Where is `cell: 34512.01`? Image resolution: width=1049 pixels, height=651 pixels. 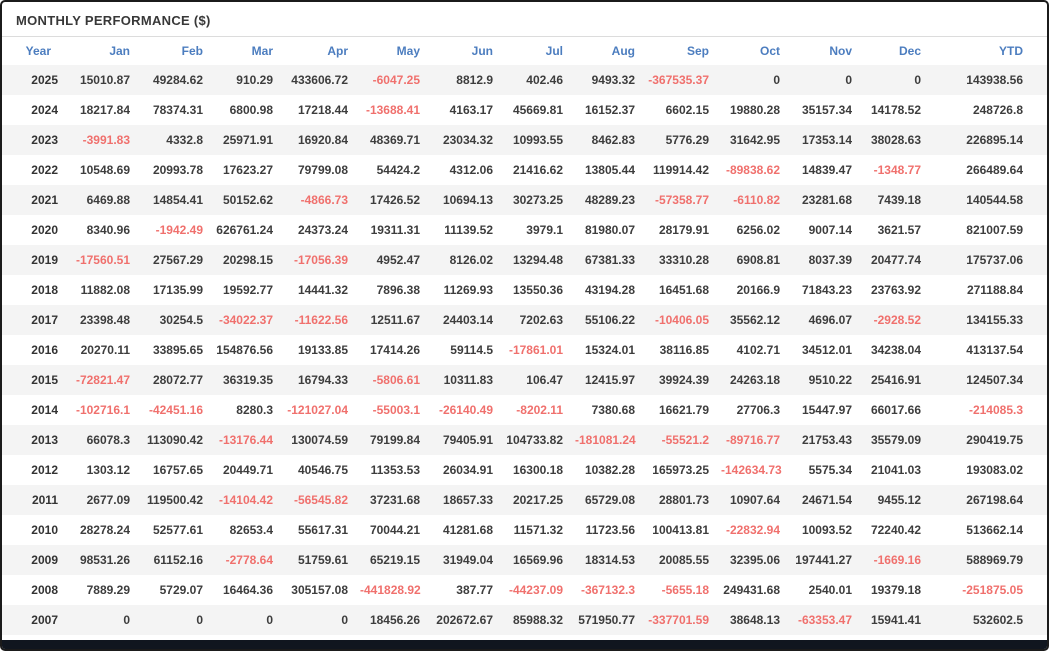
cell: 34512.01 is located at coordinates (826, 350).